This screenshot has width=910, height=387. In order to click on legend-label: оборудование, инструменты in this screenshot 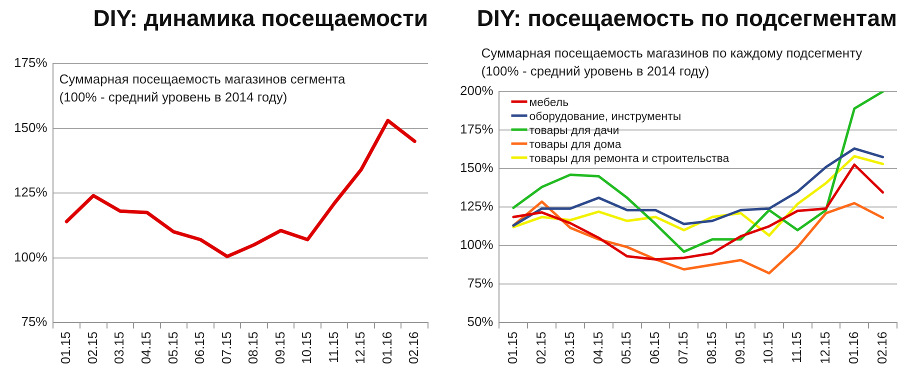, I will do `click(605, 116)`.